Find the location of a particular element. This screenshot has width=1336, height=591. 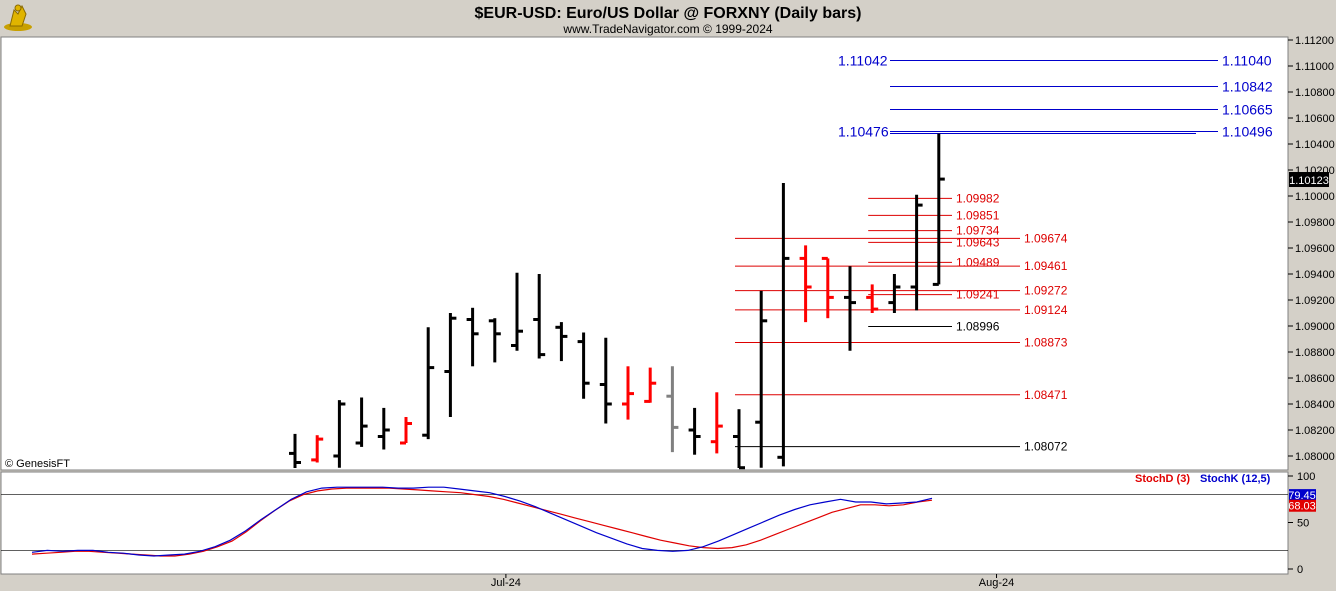

price-tick-label: 1.09400 is located at coordinates (1315, 275).